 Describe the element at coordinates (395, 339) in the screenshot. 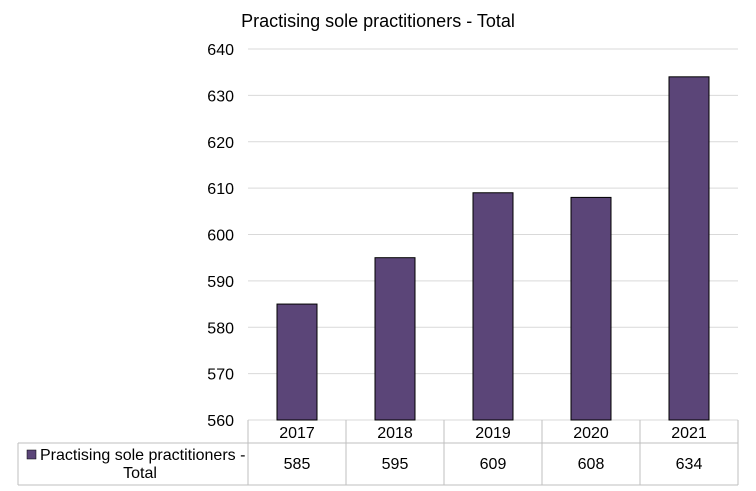

I see `bar-2018` at that location.